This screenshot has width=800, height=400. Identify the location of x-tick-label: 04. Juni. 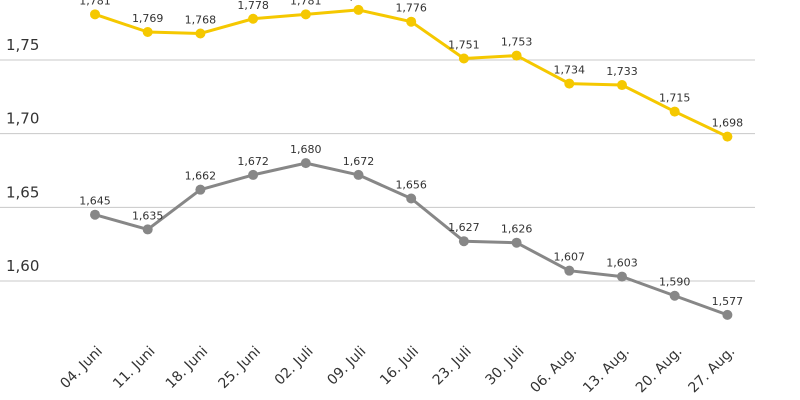
(81, 368).